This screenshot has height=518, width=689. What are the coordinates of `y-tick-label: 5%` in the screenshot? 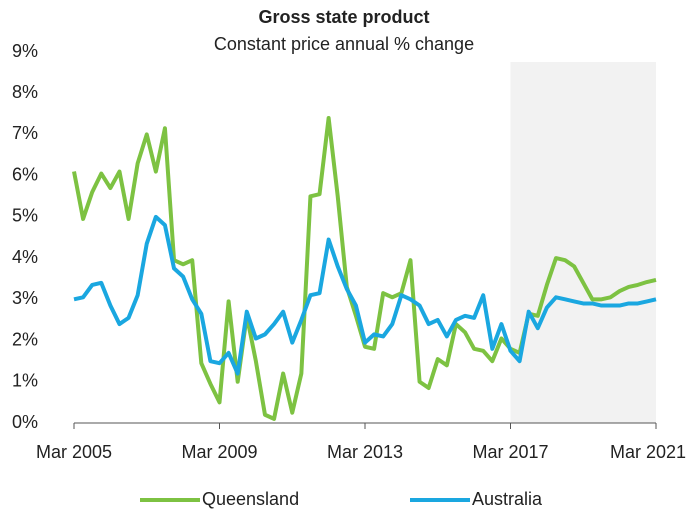 It's located at (25, 216).